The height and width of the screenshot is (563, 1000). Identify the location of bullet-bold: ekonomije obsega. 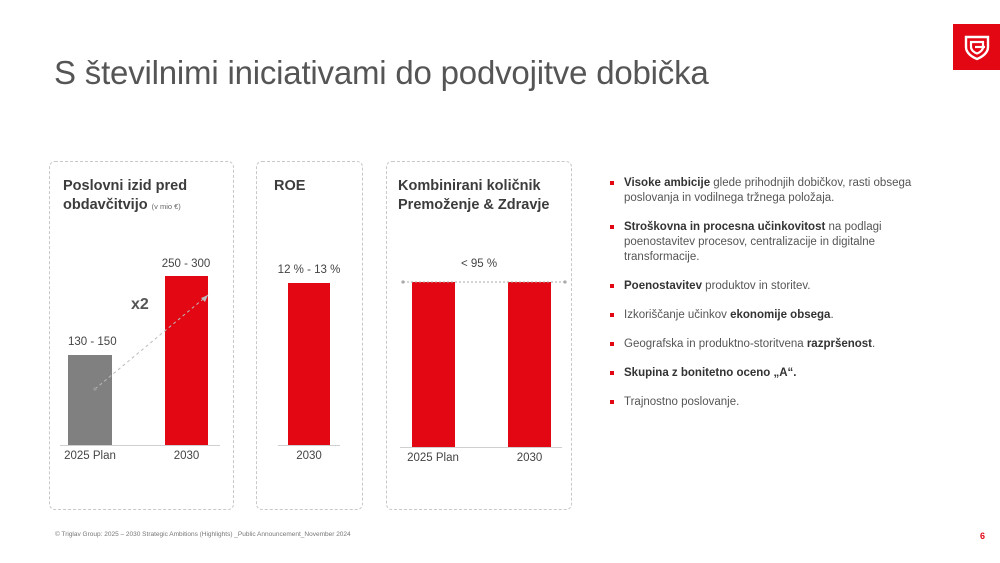
(780, 315).